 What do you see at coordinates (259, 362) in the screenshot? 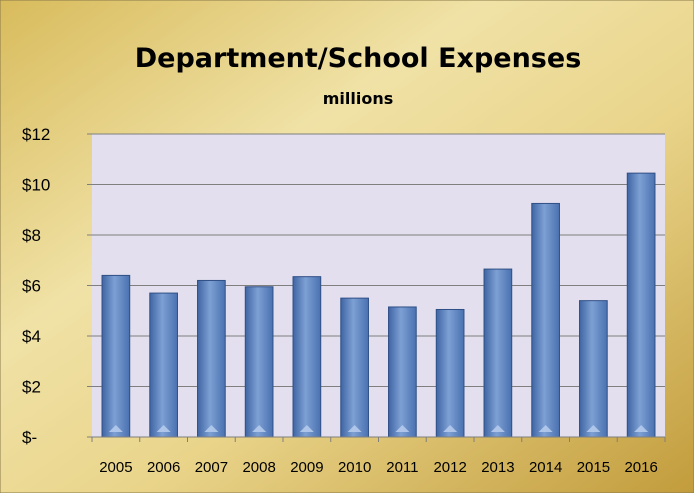
I see `bar-2008` at bounding box center [259, 362].